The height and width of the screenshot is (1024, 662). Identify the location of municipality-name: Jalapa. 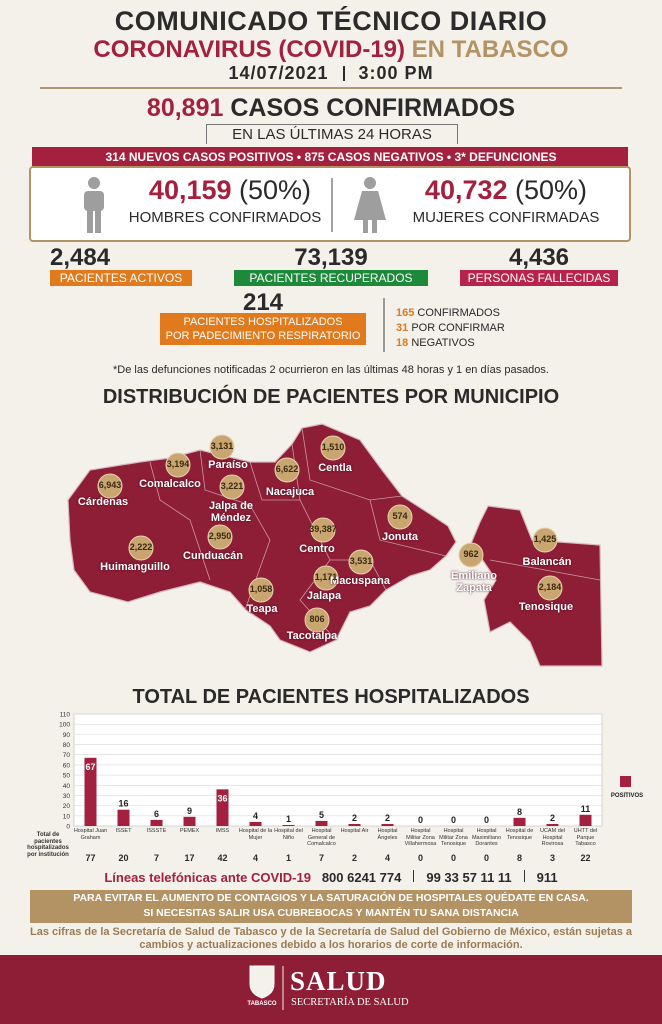
(324, 596).